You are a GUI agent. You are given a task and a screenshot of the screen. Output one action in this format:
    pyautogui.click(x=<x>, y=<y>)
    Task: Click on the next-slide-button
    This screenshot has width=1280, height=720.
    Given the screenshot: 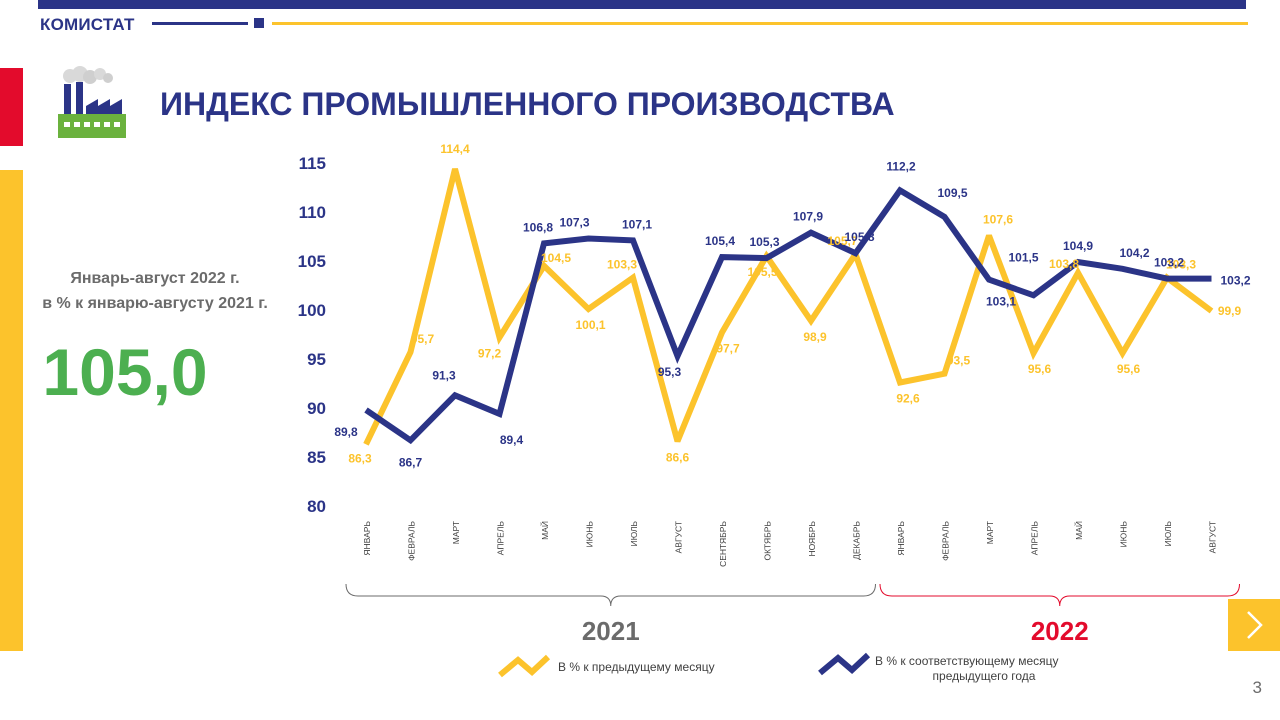 What is the action you would take?
    pyautogui.click(x=1254, y=625)
    